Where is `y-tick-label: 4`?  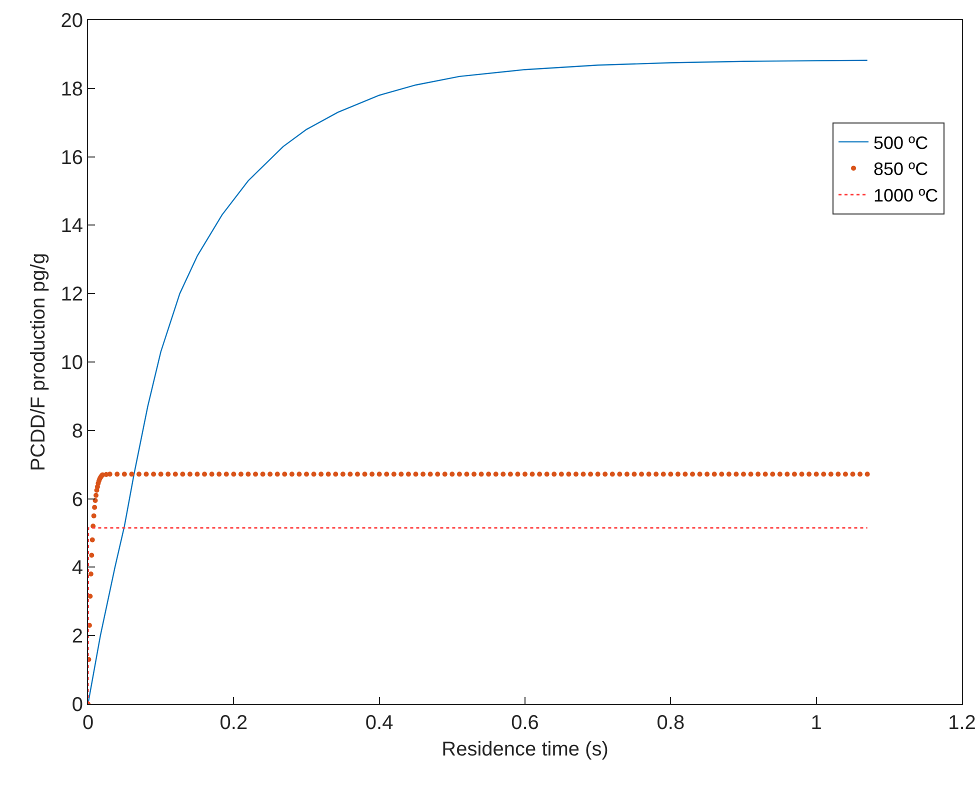 y-tick-label: 4 is located at coordinates (77, 568).